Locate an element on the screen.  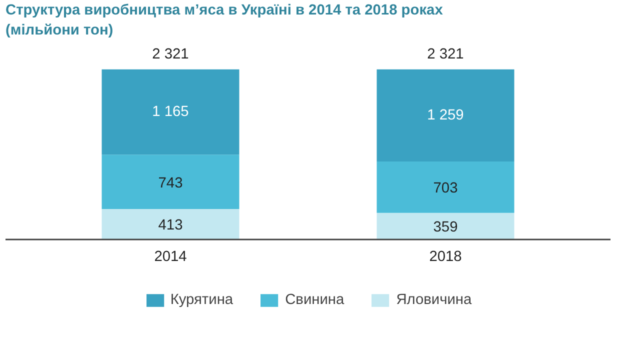
chart-subtitle: (мільйони тон) is located at coordinates (60, 30).